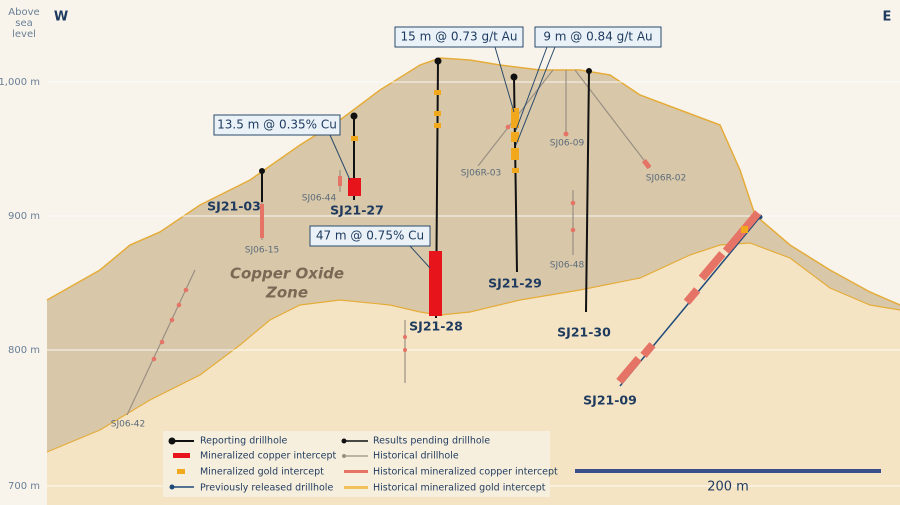 This screenshot has width=900, height=505. What do you see at coordinates (612, 119) in the screenshot?
I see `historical-hole` at bounding box center [612, 119].